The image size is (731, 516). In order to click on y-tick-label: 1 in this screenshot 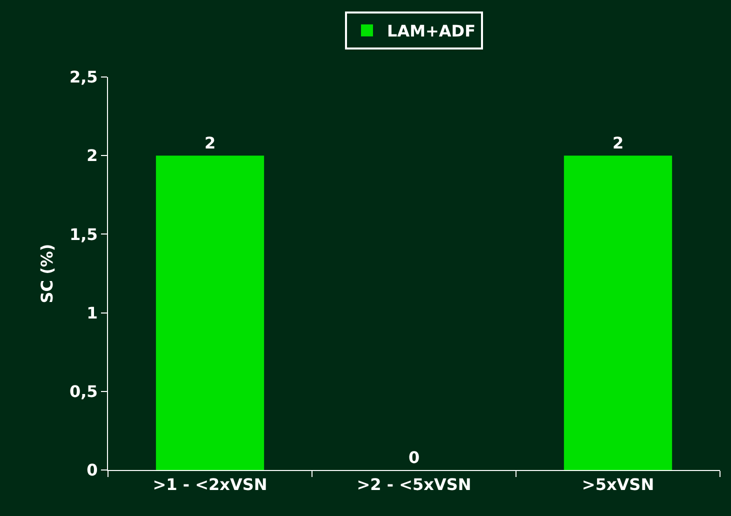, I will do `click(92, 312)`.